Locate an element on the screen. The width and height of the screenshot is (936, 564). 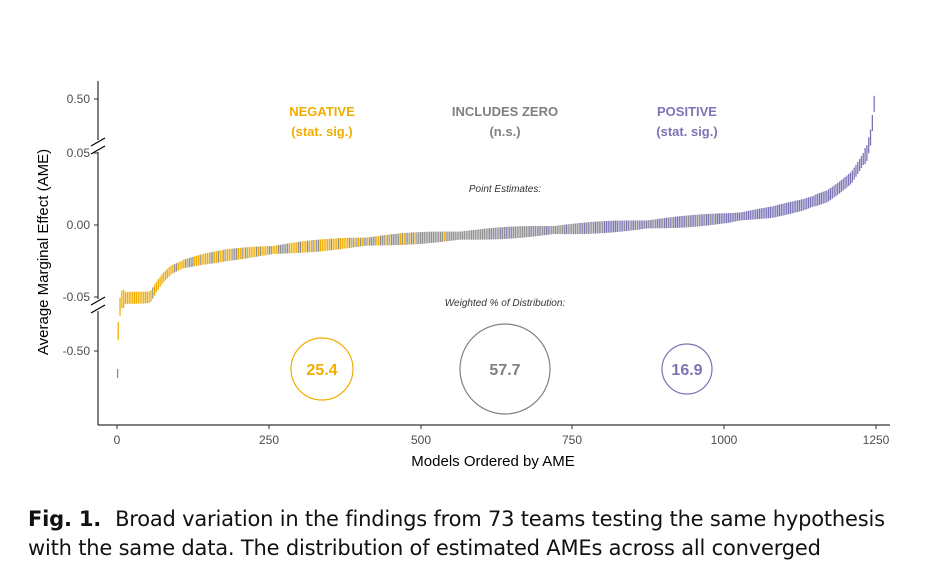
y-tick-label-3: -0.05 is located at coordinates (77, 297).